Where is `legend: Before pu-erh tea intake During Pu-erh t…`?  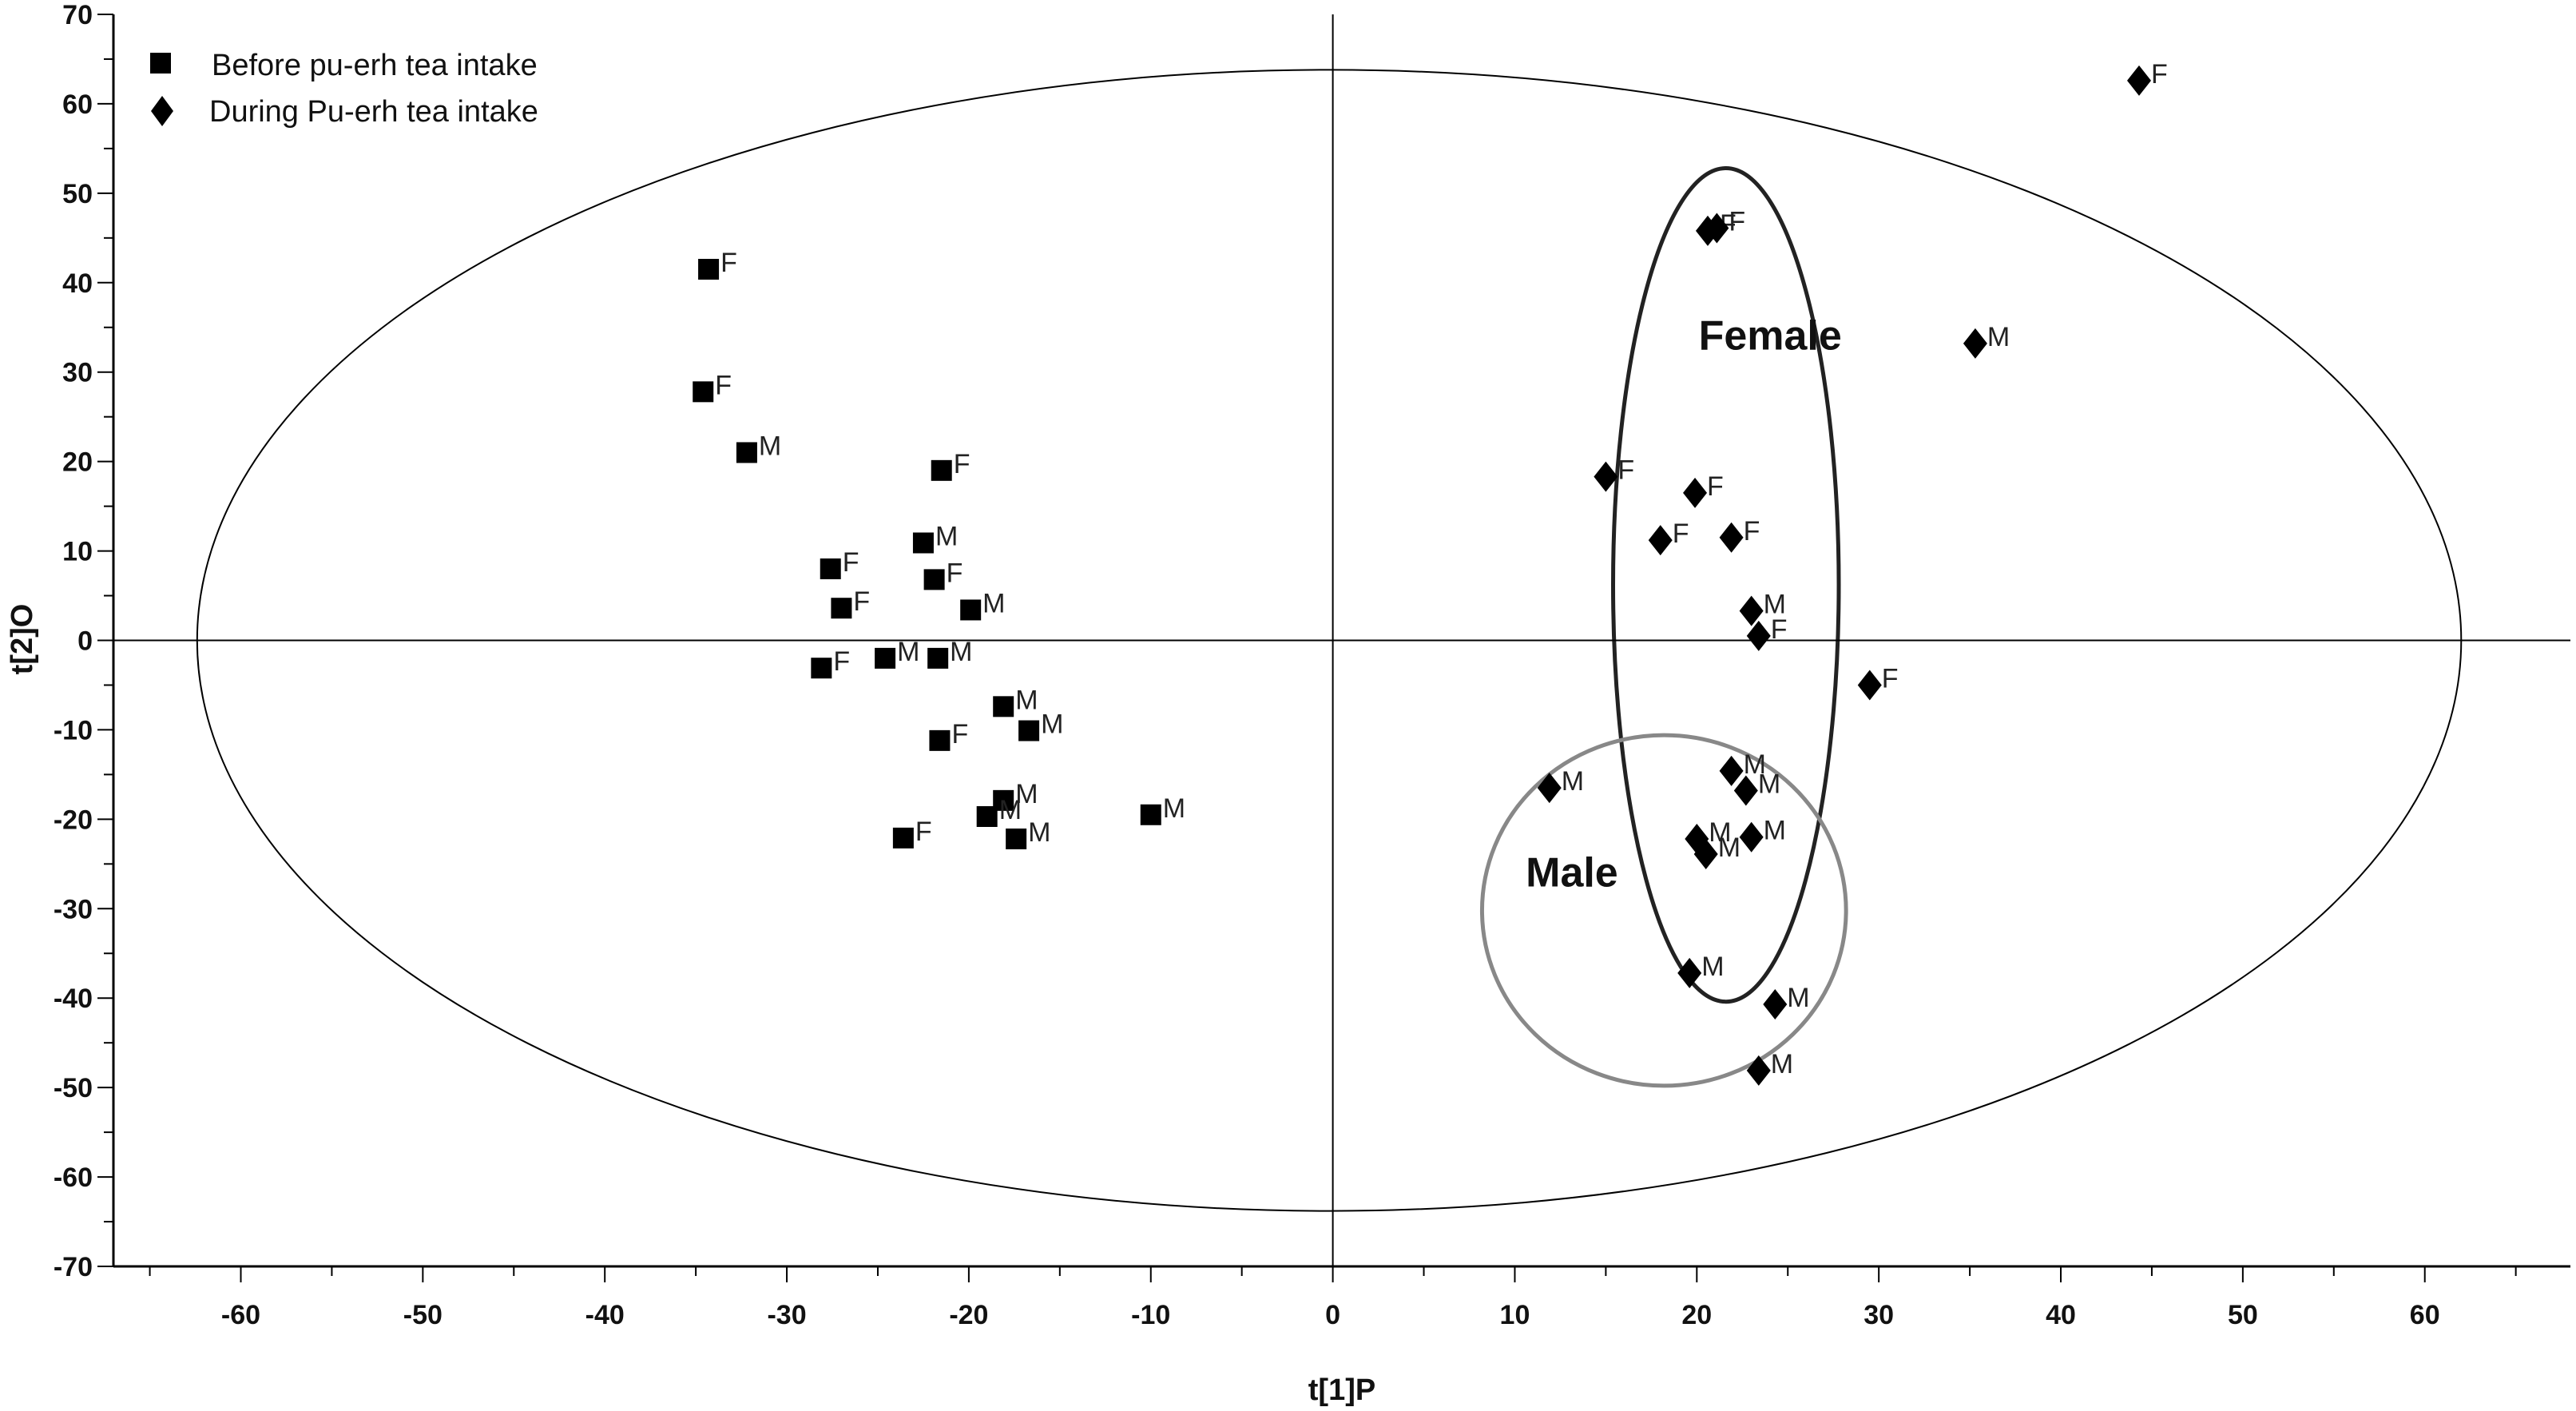 legend: Before pu-erh tea intake During Pu-erh t… is located at coordinates (344, 89).